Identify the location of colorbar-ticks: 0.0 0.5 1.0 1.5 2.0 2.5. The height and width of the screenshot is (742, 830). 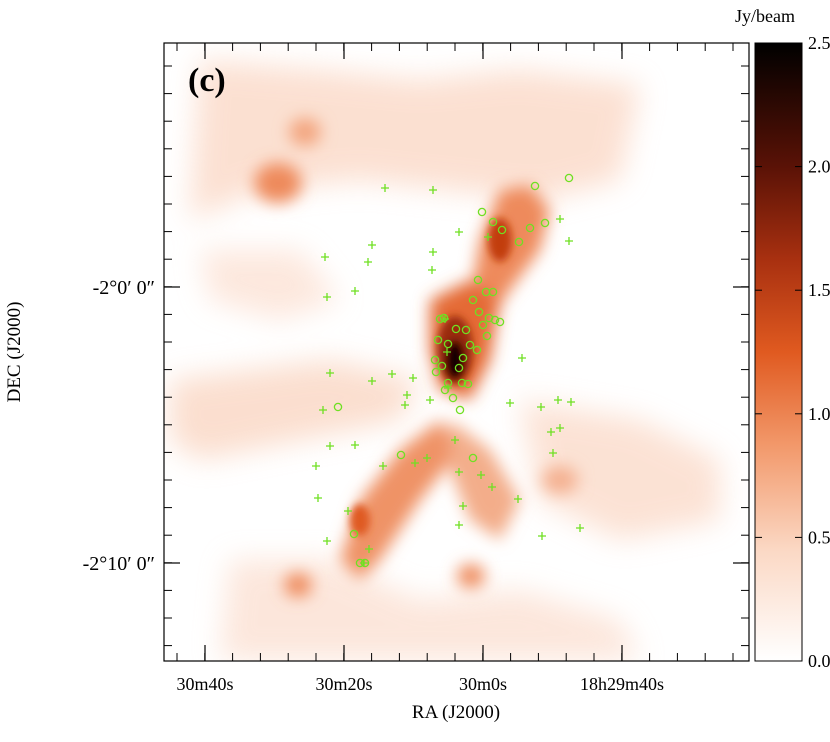
(792, 352).